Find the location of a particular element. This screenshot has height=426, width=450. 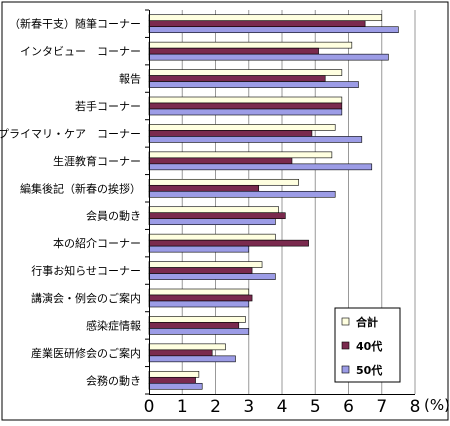

x-tick-label: 0 is located at coordinates (149, 407).